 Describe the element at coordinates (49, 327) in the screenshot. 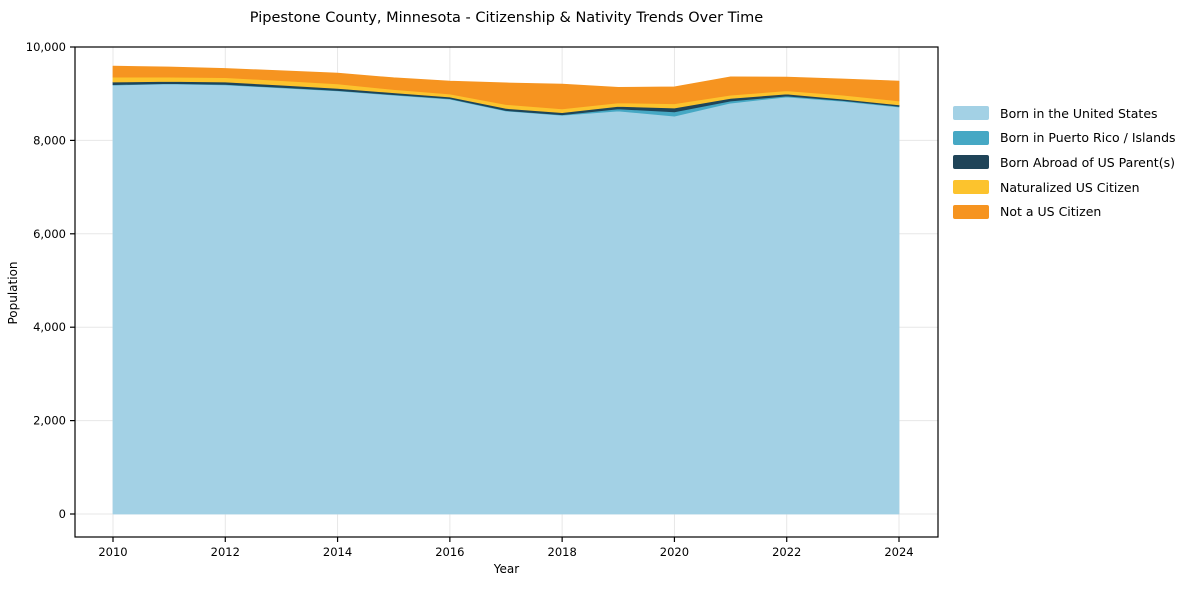

I see `y-tick-label-4000: 4,000` at that location.